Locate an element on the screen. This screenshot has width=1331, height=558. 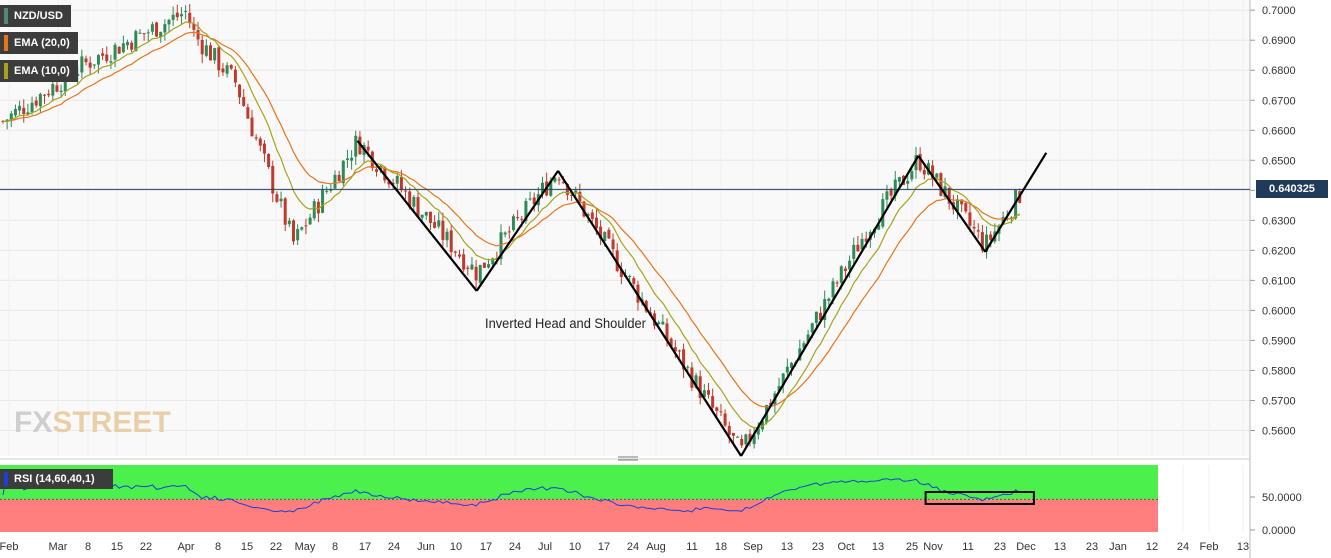
x-tick-label: 11 is located at coordinates (967, 547).